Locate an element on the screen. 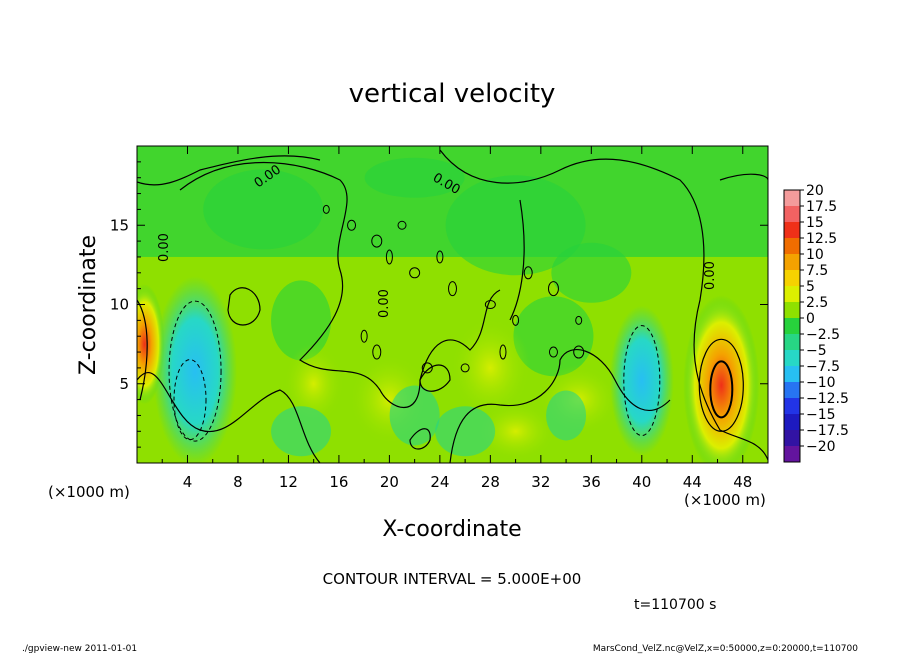  x-tick-label: 4 is located at coordinates (188, 482).